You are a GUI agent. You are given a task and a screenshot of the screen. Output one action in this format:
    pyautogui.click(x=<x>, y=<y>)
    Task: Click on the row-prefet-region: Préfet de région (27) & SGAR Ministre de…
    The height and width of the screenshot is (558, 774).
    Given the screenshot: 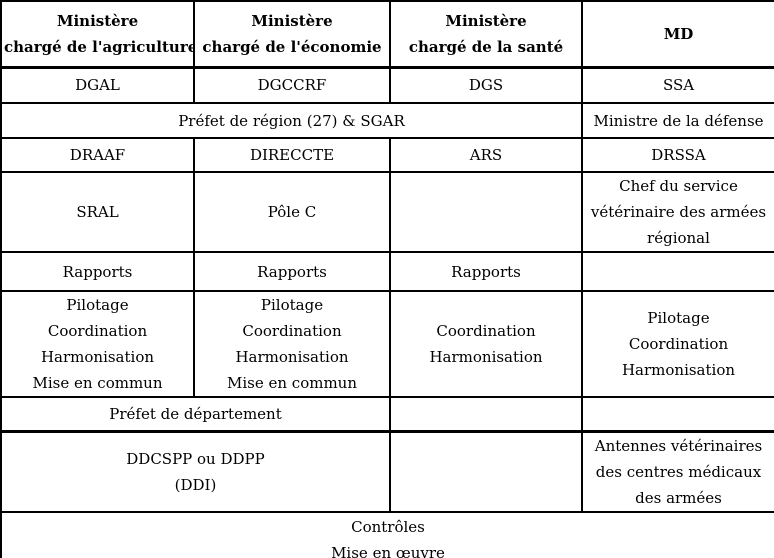 What is the action you would take?
    pyautogui.click(x=387, y=120)
    